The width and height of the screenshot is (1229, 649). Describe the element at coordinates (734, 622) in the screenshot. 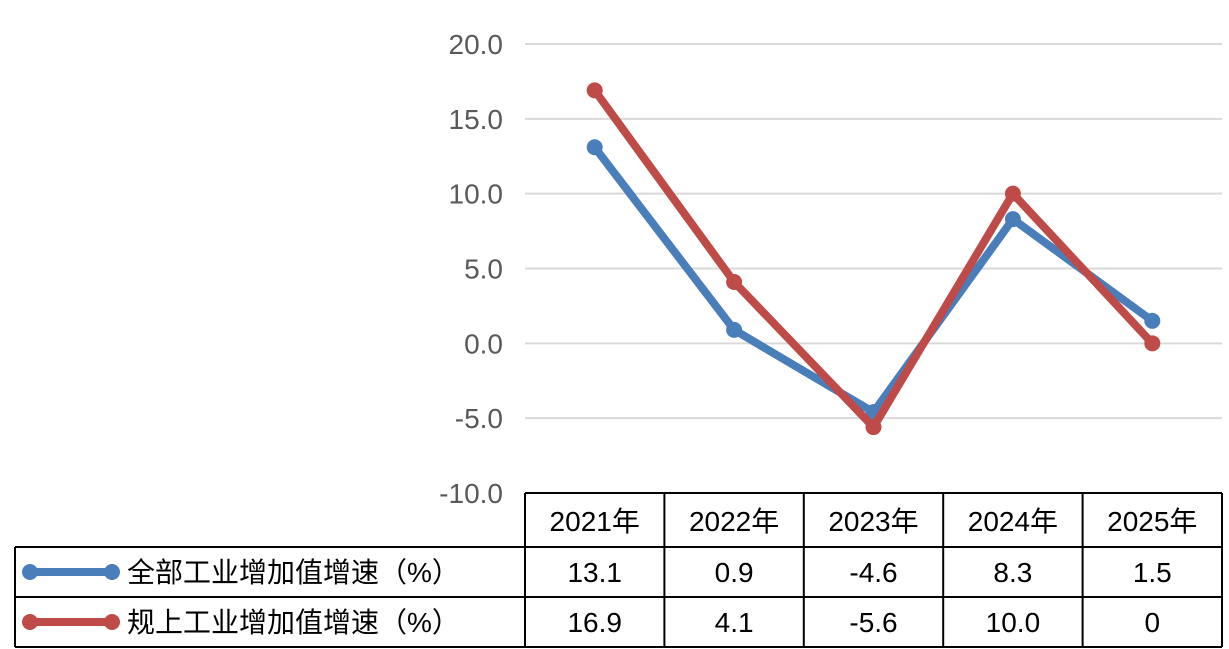

I see `data-value-cell: 4.1` at that location.